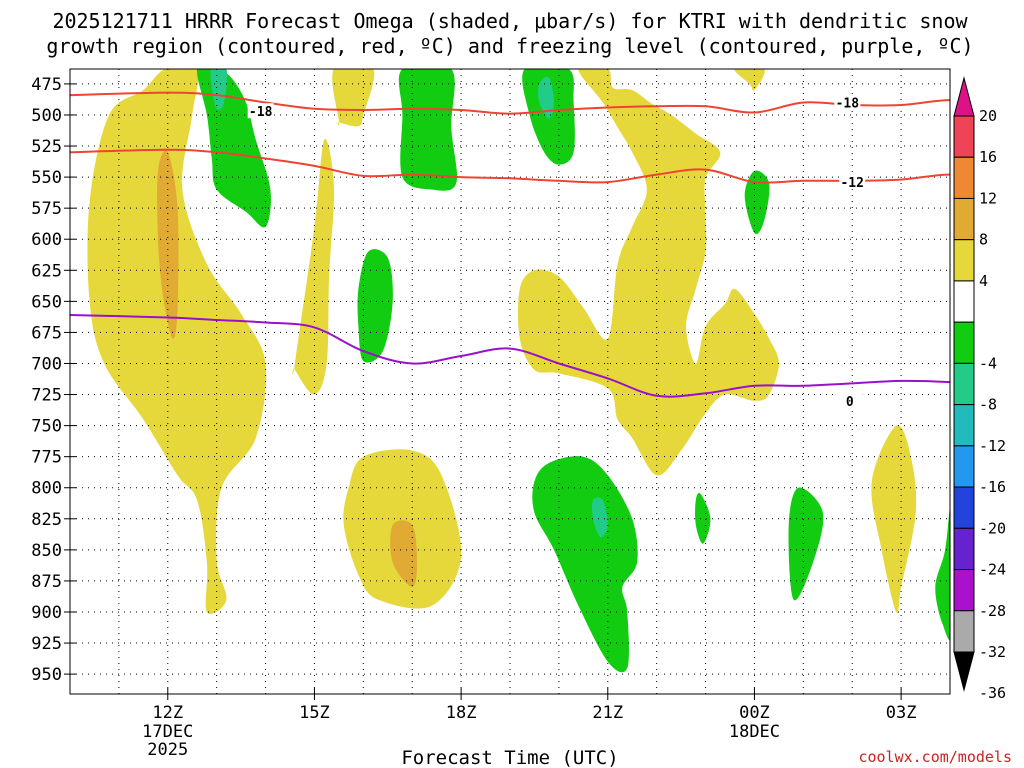  I want to click on contour-label: 0, so click(850, 402).